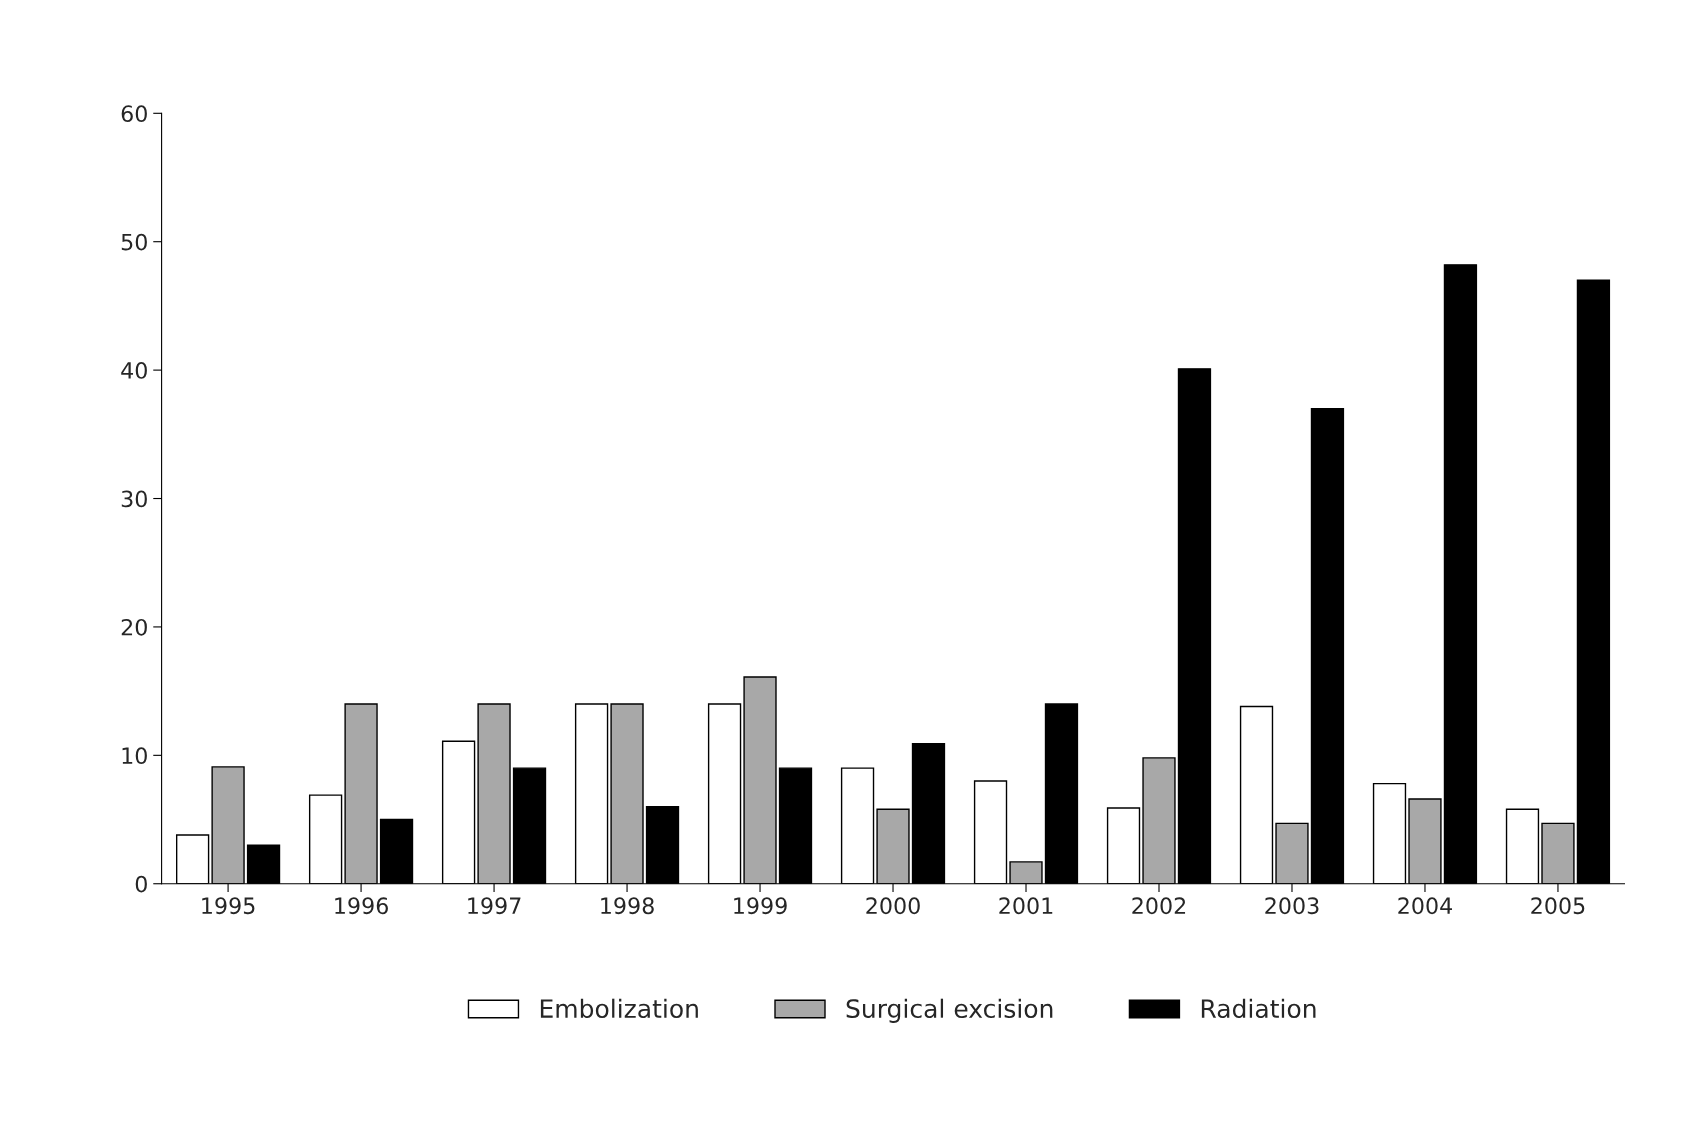  What do you see at coordinates (893, 906) in the screenshot?
I see `x-tick-label: 2000` at bounding box center [893, 906].